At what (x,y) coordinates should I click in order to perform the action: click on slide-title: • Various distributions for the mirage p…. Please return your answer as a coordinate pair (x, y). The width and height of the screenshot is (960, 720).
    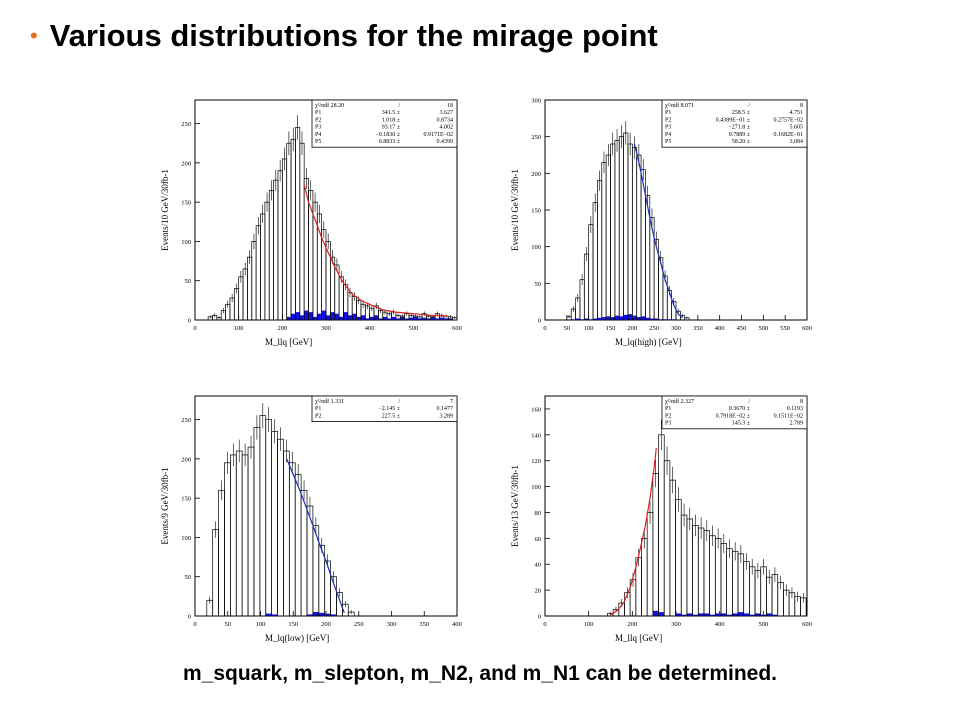
    Looking at the image, I should click on (344, 36).